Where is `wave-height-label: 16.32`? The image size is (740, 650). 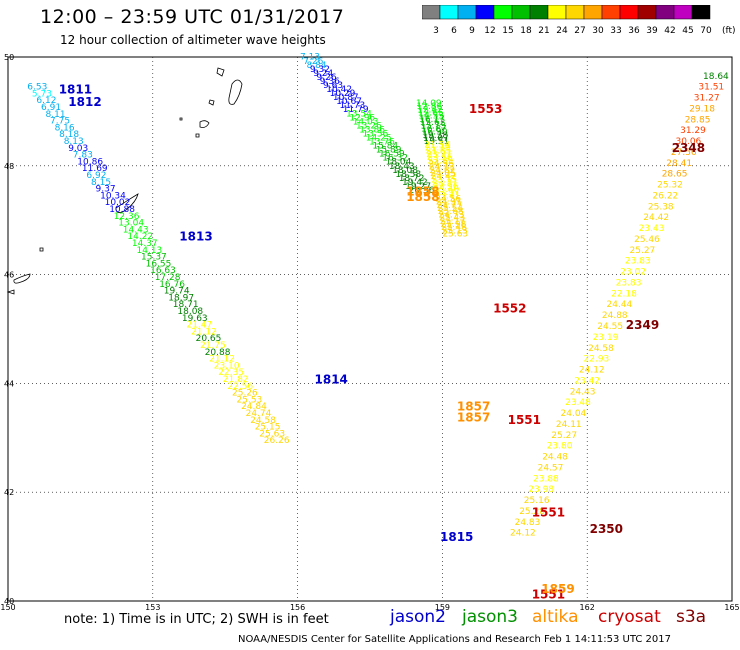
wave-height-label: 16.32 is located at coordinates (395, 159).